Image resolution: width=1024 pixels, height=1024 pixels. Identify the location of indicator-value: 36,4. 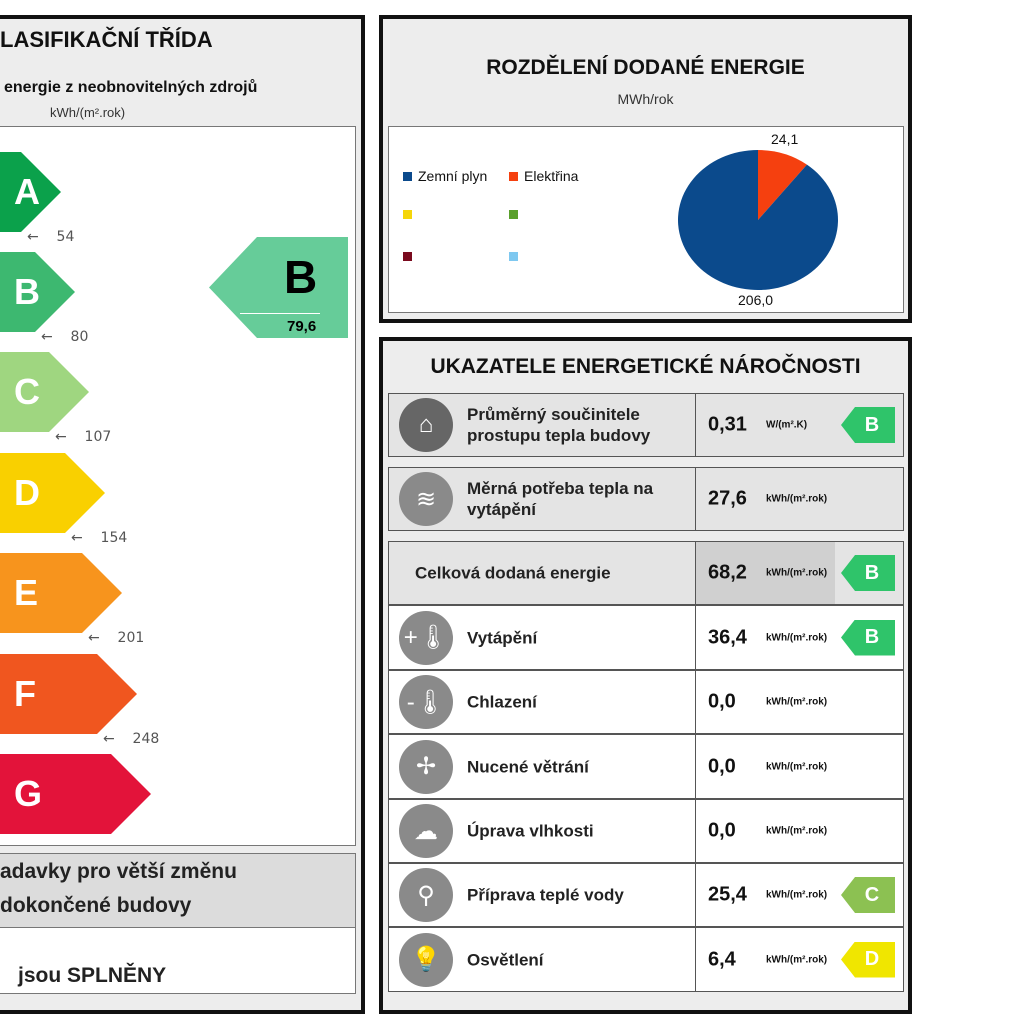
(727, 637).